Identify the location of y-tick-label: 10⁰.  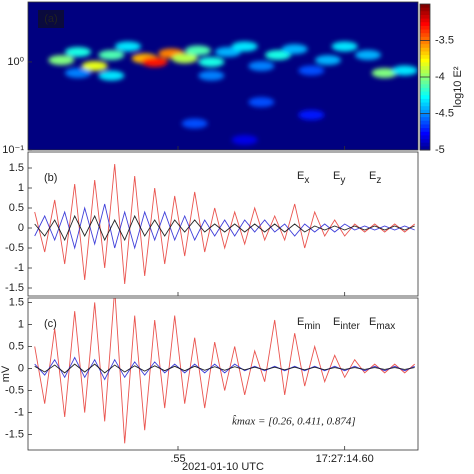
(15, 62).